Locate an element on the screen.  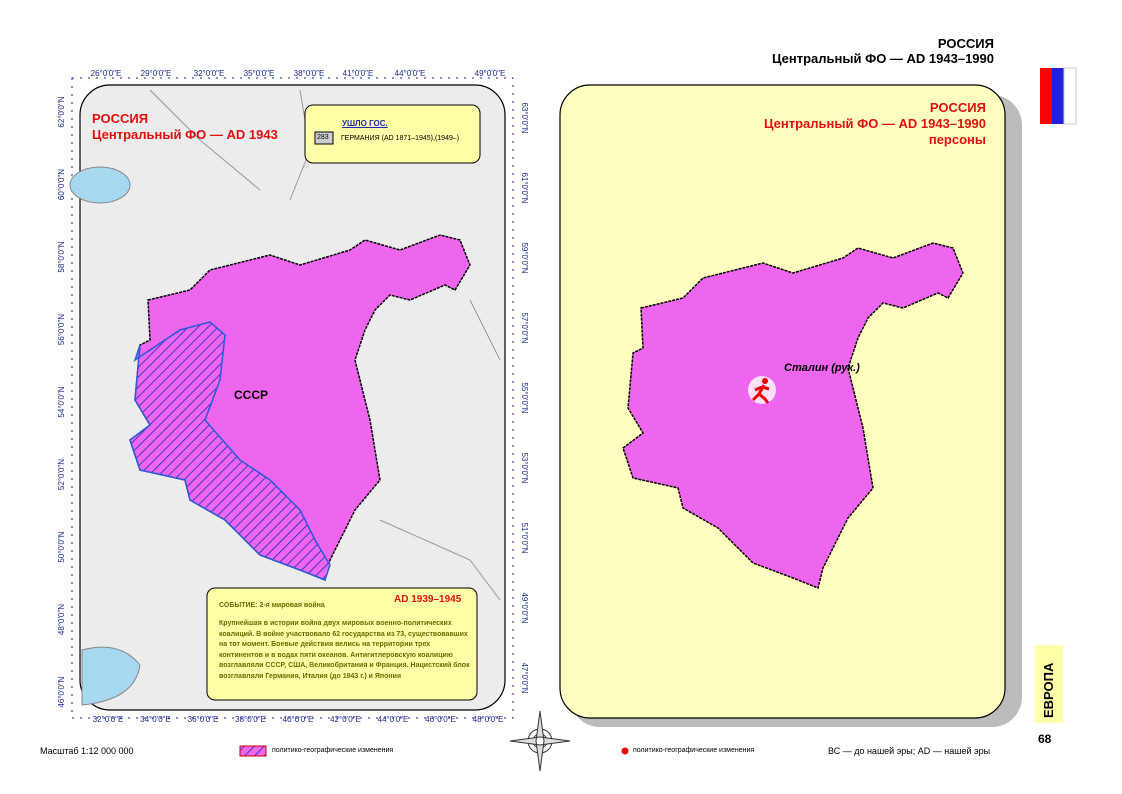
era-note: ВС — до нашей эры; AD — нашей эры is located at coordinates (909, 751).